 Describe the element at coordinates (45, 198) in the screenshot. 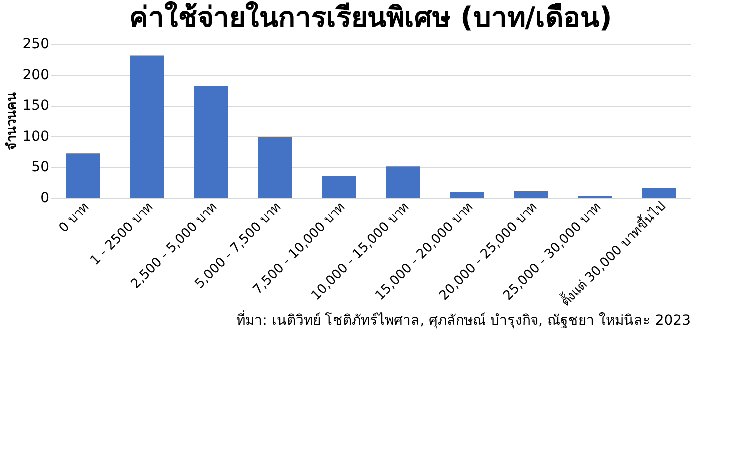

I see `y-tick-label: 0` at that location.